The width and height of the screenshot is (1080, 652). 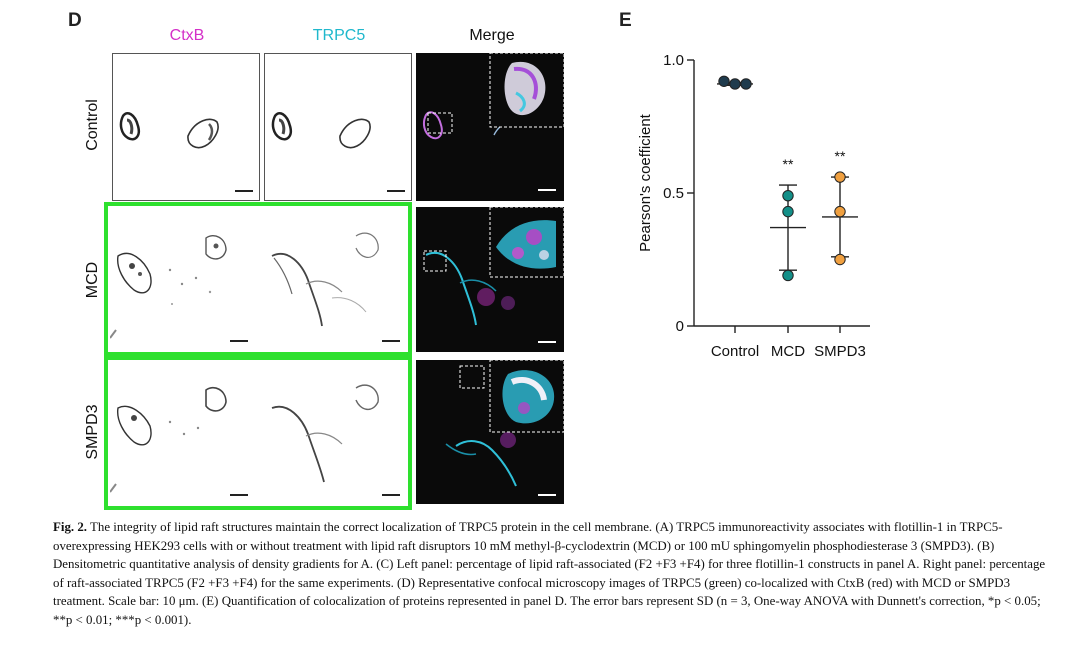 What do you see at coordinates (735, 351) in the screenshot?
I see `x-tick-label: Control` at bounding box center [735, 351].